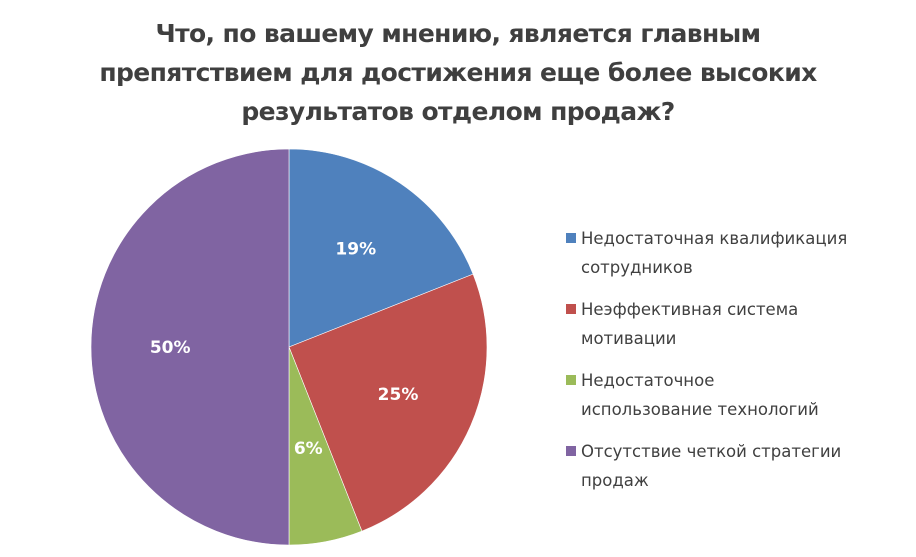 This screenshot has height=557, width=916. I want to click on legend-item-technology: Недостаточное использование технологий, so click(736, 395).